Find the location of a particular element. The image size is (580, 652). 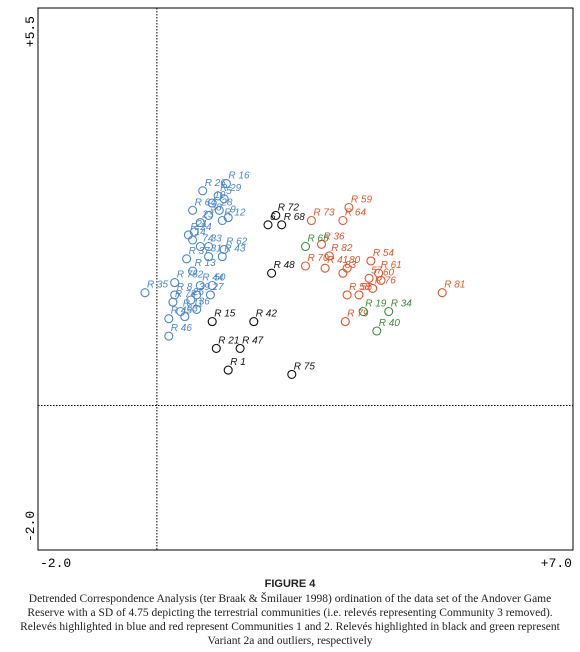

point-label: R 59 is located at coordinates (362, 200).